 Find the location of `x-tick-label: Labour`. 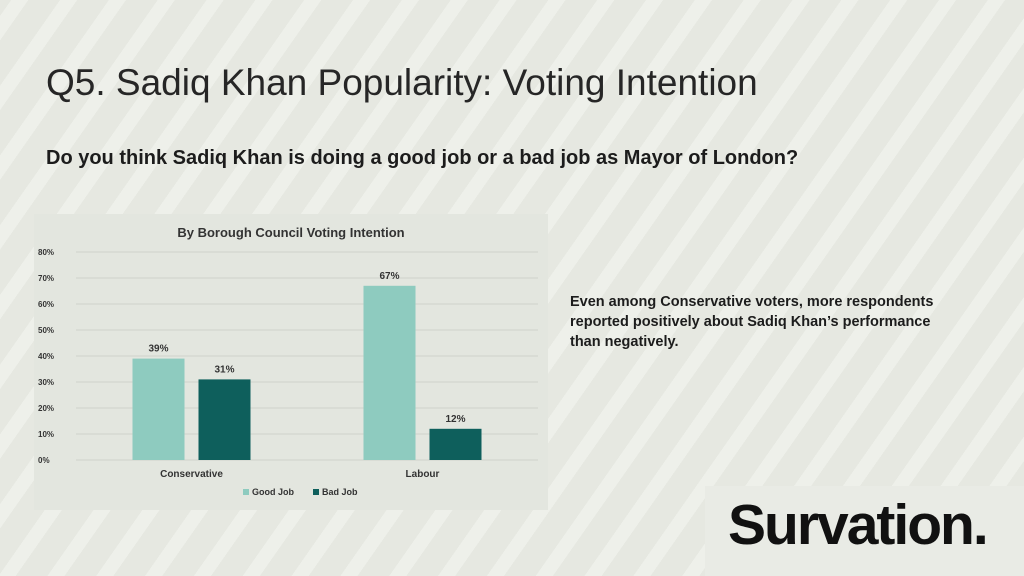

x-tick-label: Labour is located at coordinates (423, 474).